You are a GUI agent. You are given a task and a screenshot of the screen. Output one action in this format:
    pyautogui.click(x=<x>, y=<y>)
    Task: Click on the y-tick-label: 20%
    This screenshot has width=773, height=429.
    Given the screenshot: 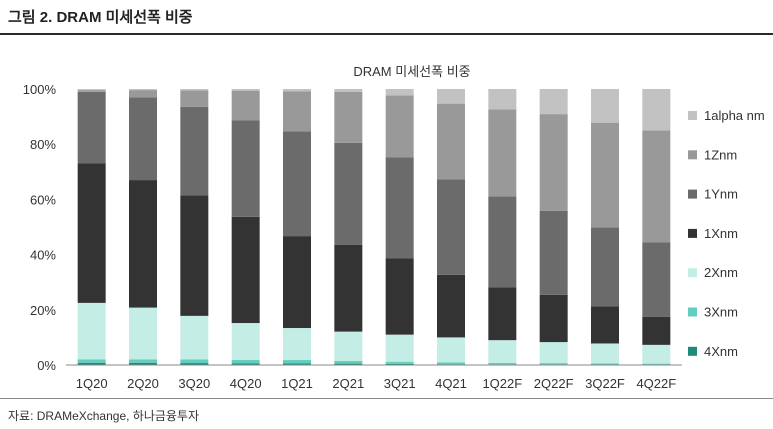 What is the action you would take?
    pyautogui.click(x=43, y=310)
    